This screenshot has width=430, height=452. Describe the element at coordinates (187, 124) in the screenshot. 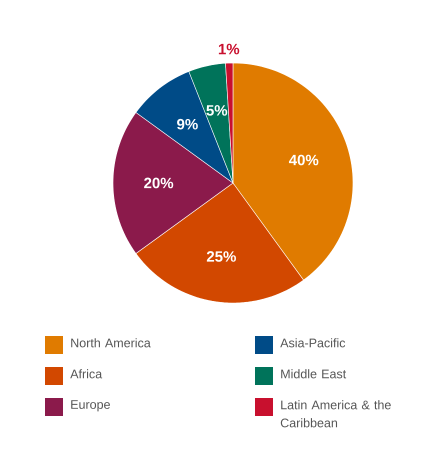

I see `data-label: 9%` at that location.